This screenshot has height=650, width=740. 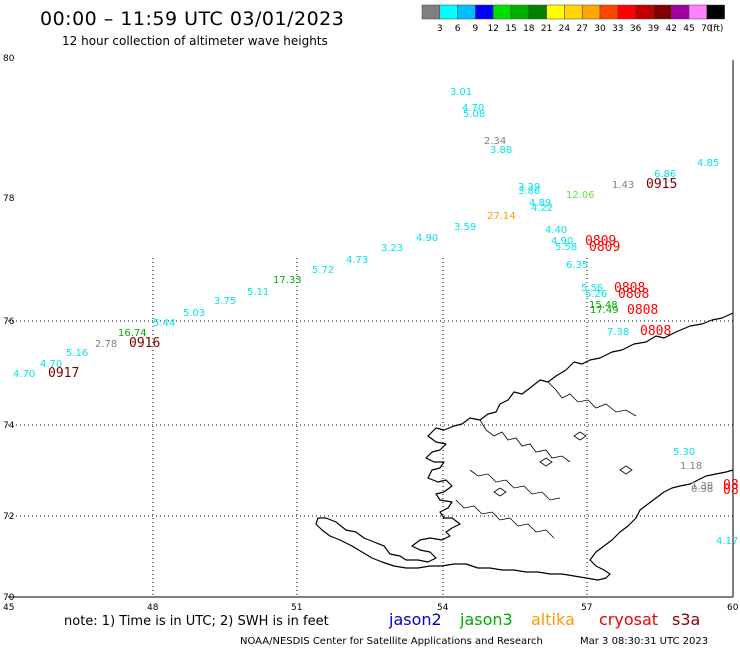 I want to click on wave-height-value: 17.49, so click(x=604, y=310).